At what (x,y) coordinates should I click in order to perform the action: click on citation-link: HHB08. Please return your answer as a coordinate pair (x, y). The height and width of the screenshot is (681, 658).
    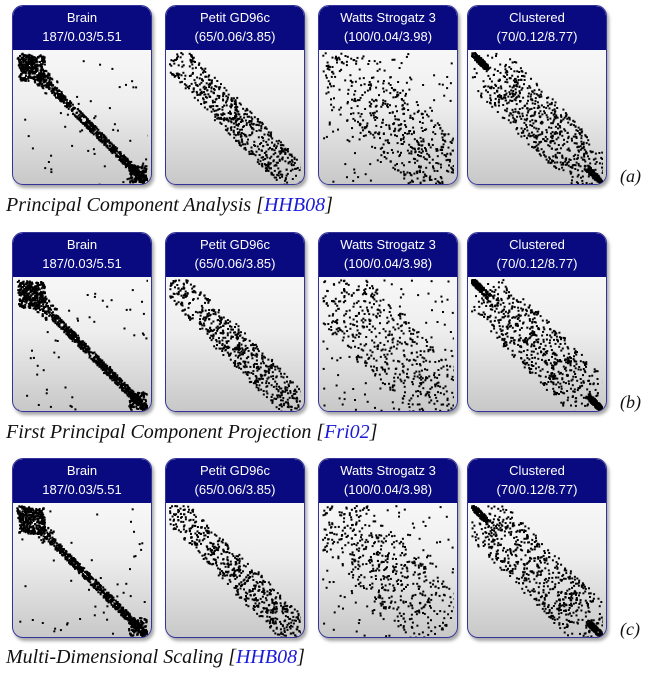
    Looking at the image, I should click on (294, 205).